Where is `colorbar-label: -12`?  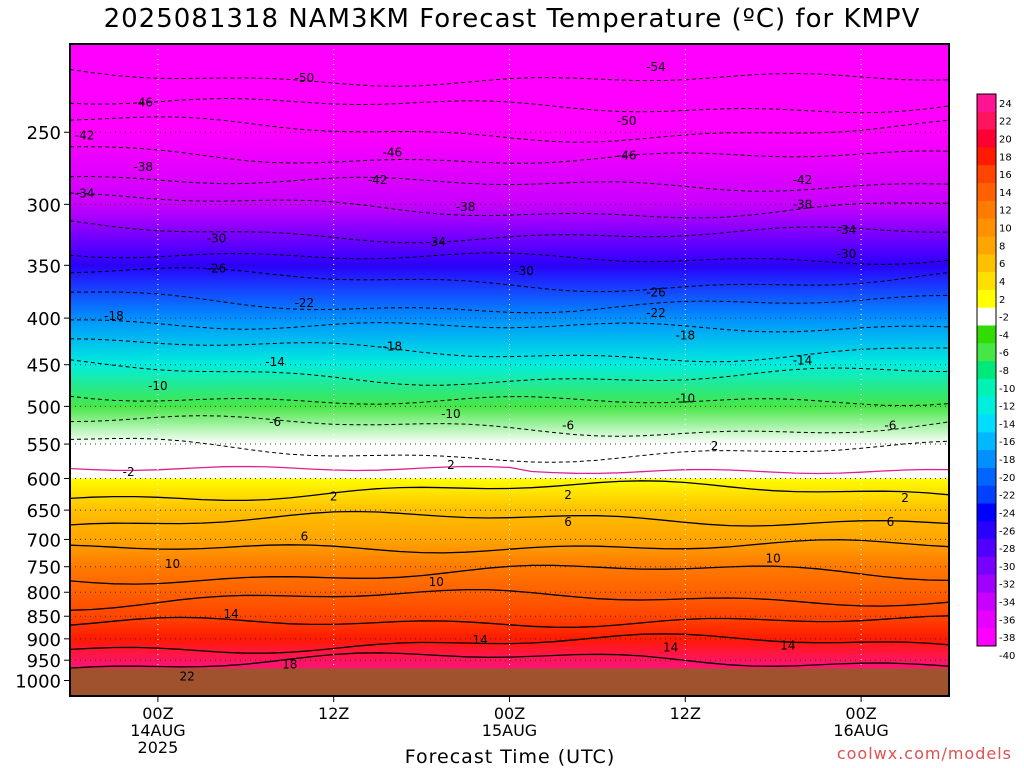
colorbar-label: -12 is located at coordinates (1007, 407).